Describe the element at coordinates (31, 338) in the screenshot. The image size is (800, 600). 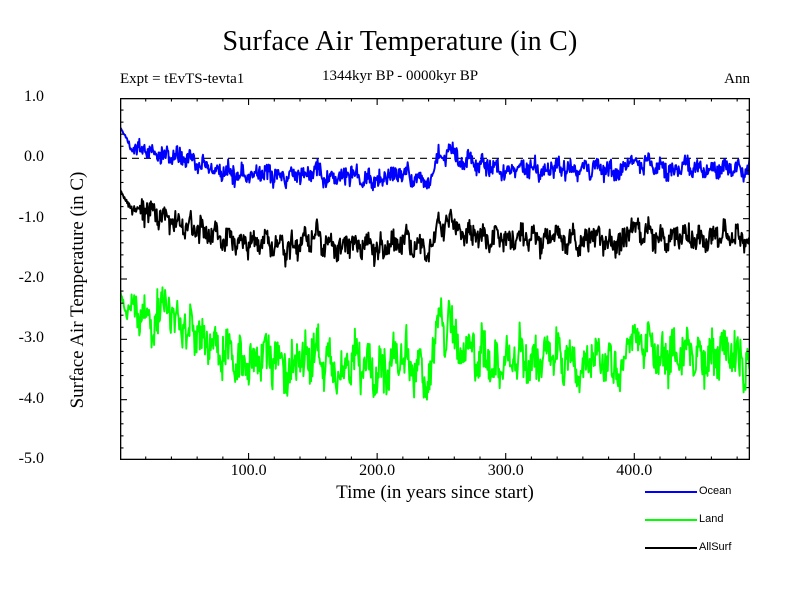
I see `y-tick-label: -3.0` at that location.